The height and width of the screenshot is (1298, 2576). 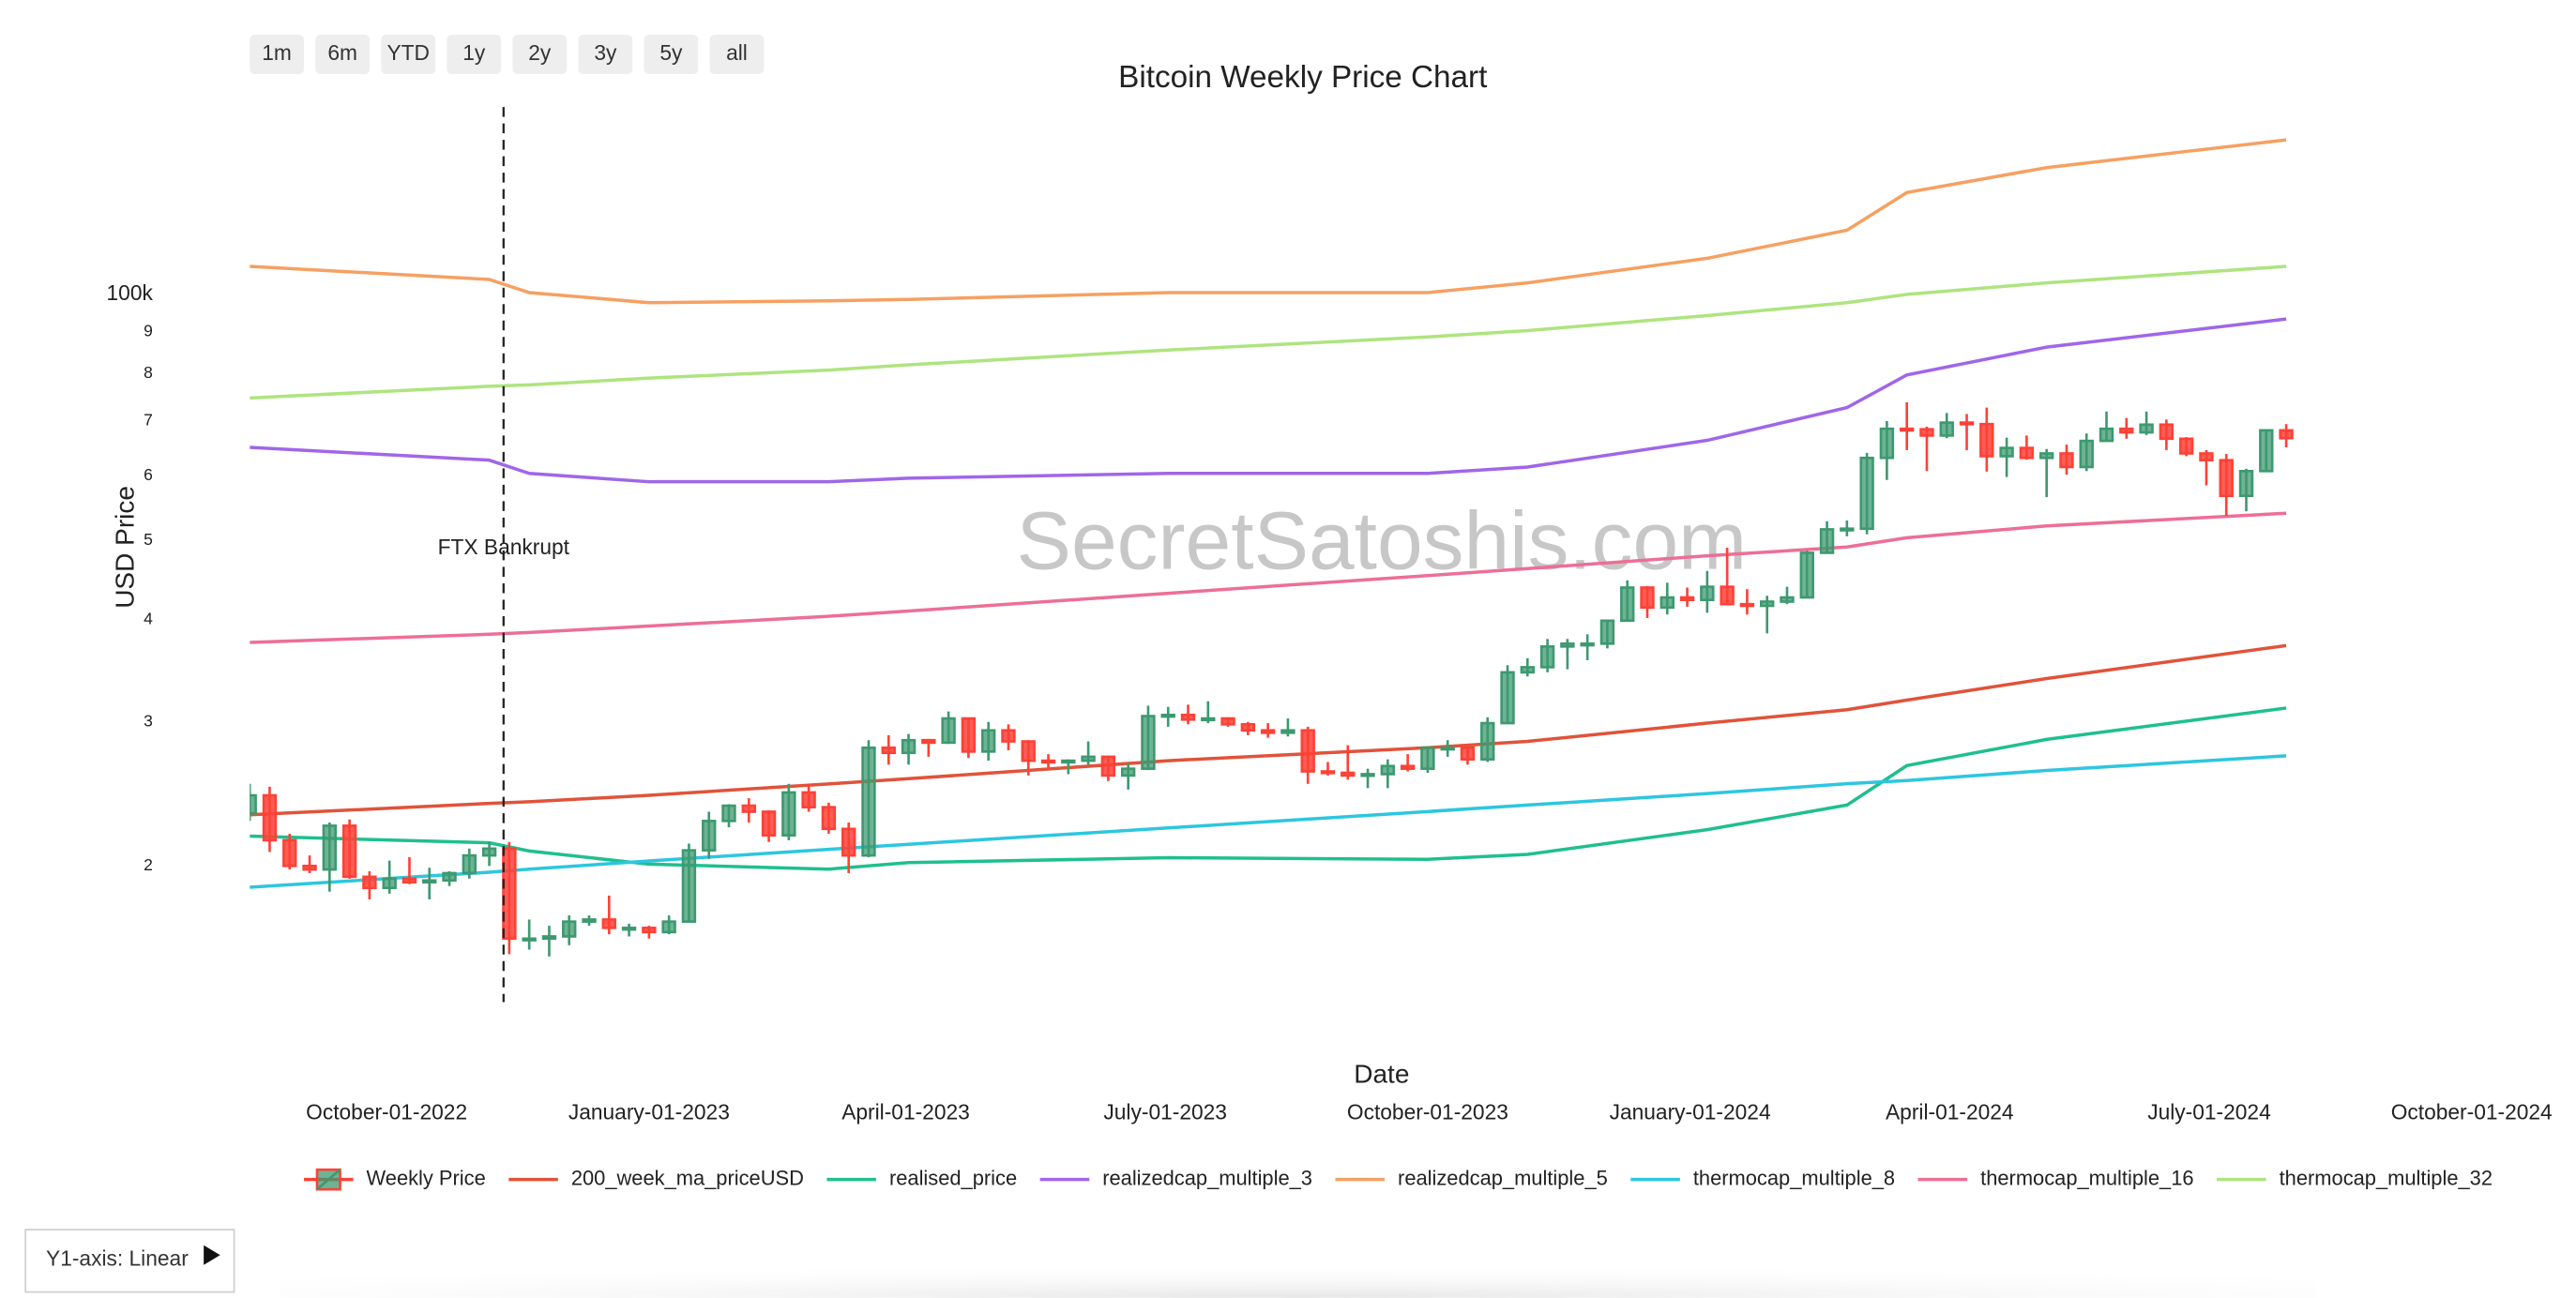 I want to click on x-tick-label: October-01-2024, so click(x=2472, y=1112).